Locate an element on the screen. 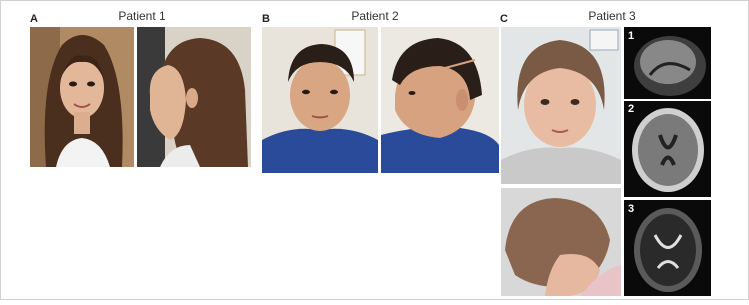 The image size is (749, 305). mri-label: 3 is located at coordinates (631, 209).